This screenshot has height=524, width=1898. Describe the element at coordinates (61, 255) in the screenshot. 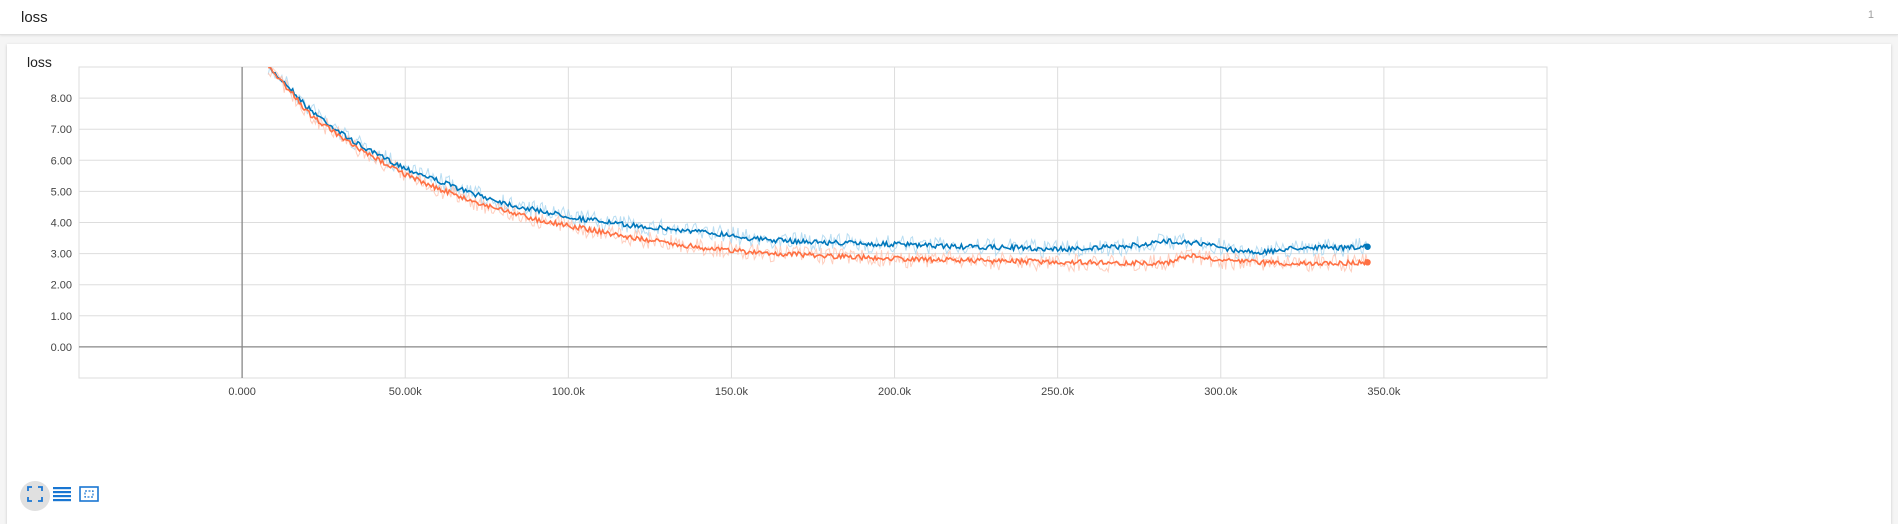

I see `y-tick-label: 3.00` at that location.